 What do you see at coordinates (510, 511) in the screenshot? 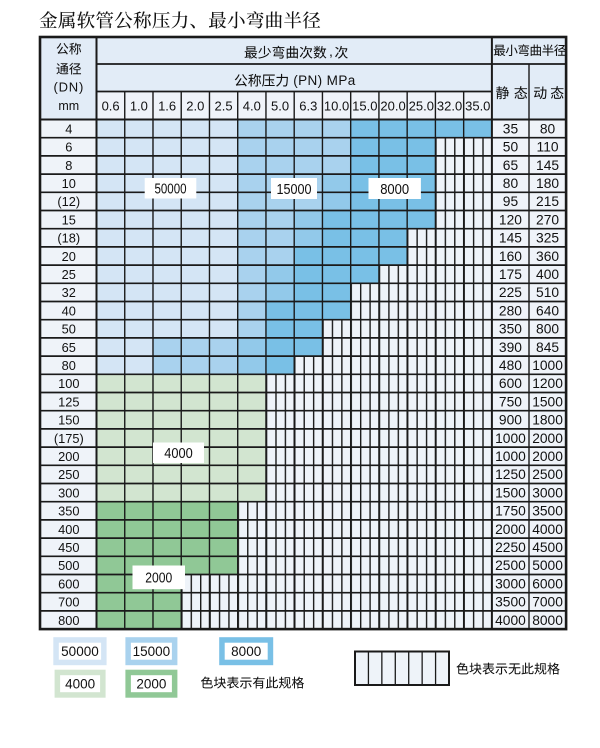
I see `svg-text: 1750` at bounding box center [510, 511].